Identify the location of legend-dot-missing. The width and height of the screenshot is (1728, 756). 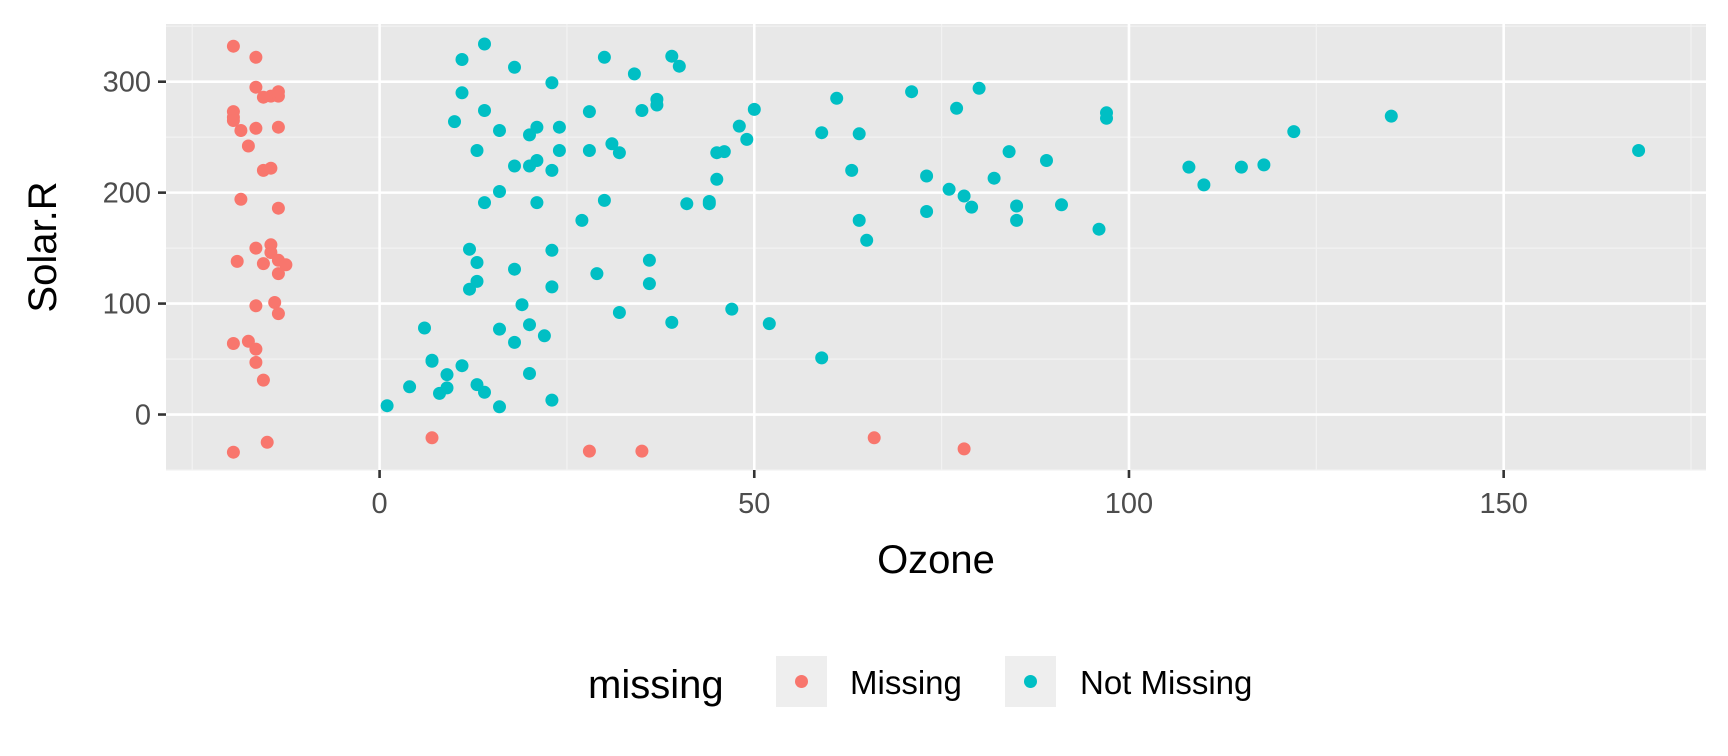
(801, 681).